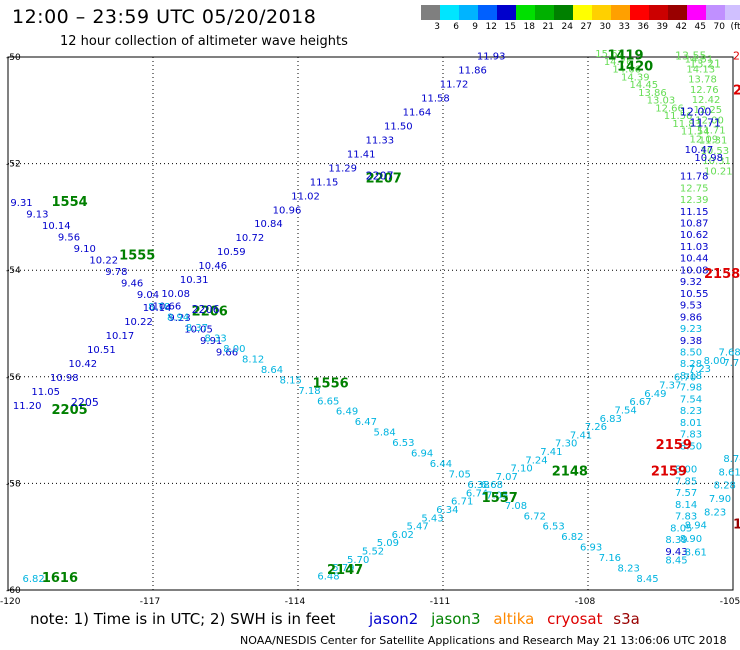 This screenshot has width=740, height=650. I want to click on track-value: 6.48, so click(328, 576).